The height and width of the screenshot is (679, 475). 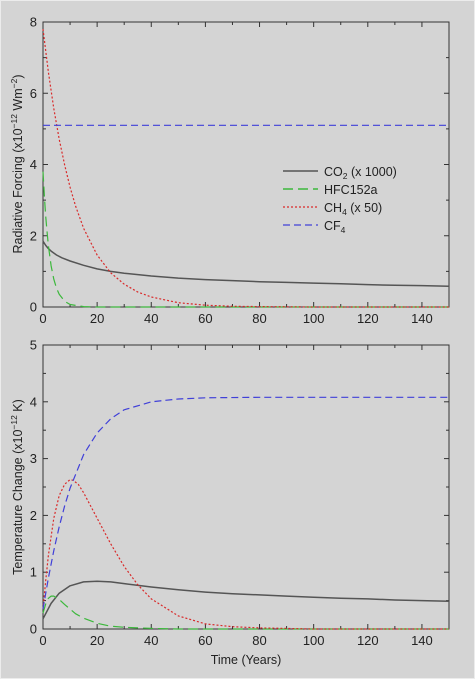 I want to click on y-tick-label: 6, so click(x=33, y=93).